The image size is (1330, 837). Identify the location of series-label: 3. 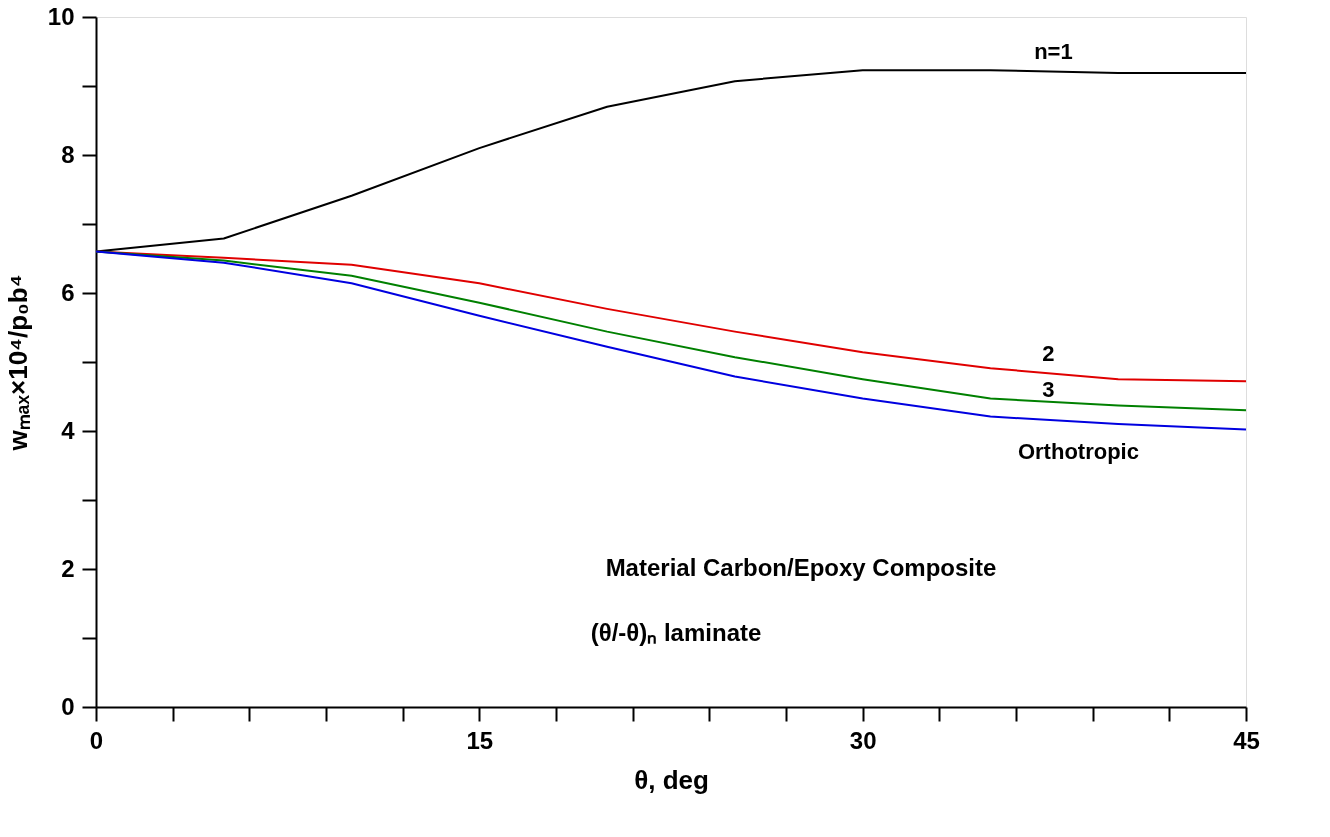
(1048, 389).